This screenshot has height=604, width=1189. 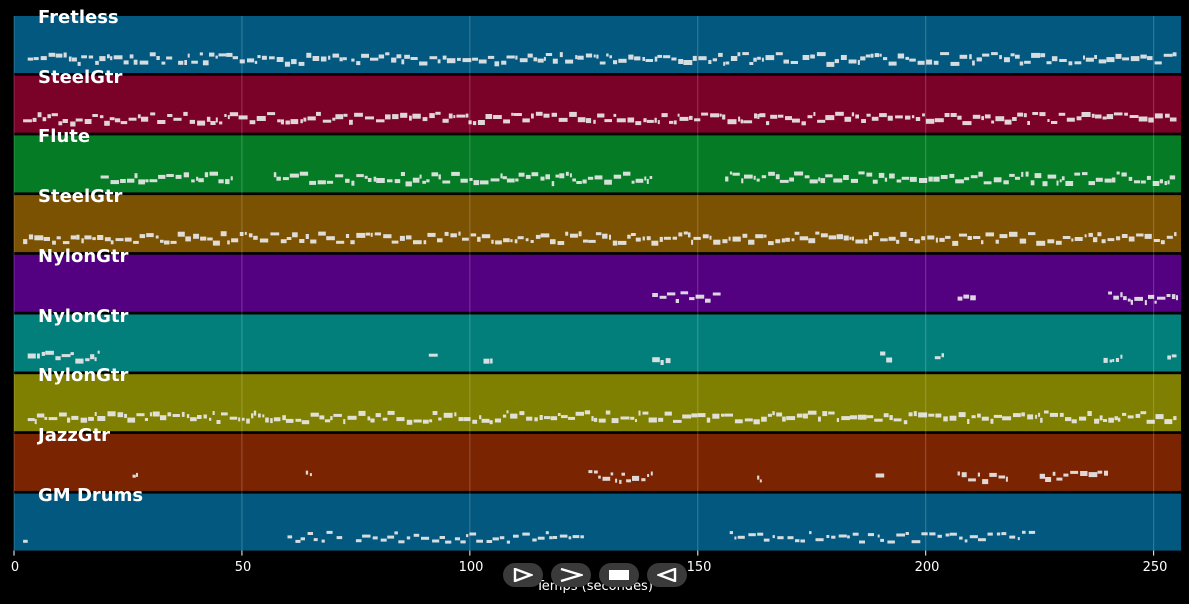 I want to click on play-button, so click(x=523, y=575).